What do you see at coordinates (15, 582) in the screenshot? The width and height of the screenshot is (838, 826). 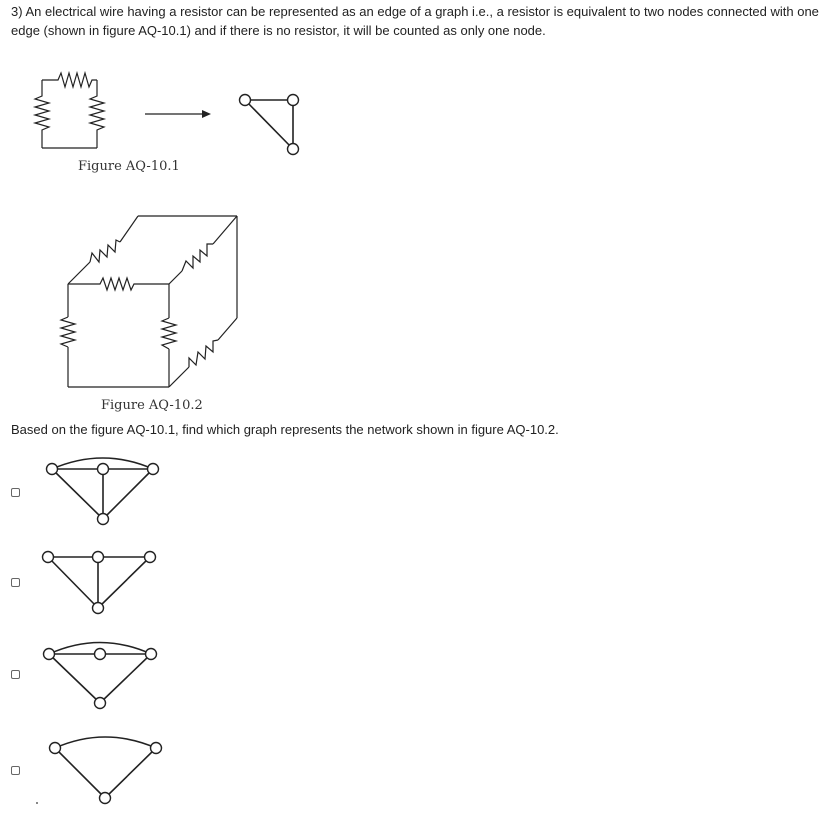 I see `option-b-checkbox` at bounding box center [15, 582].